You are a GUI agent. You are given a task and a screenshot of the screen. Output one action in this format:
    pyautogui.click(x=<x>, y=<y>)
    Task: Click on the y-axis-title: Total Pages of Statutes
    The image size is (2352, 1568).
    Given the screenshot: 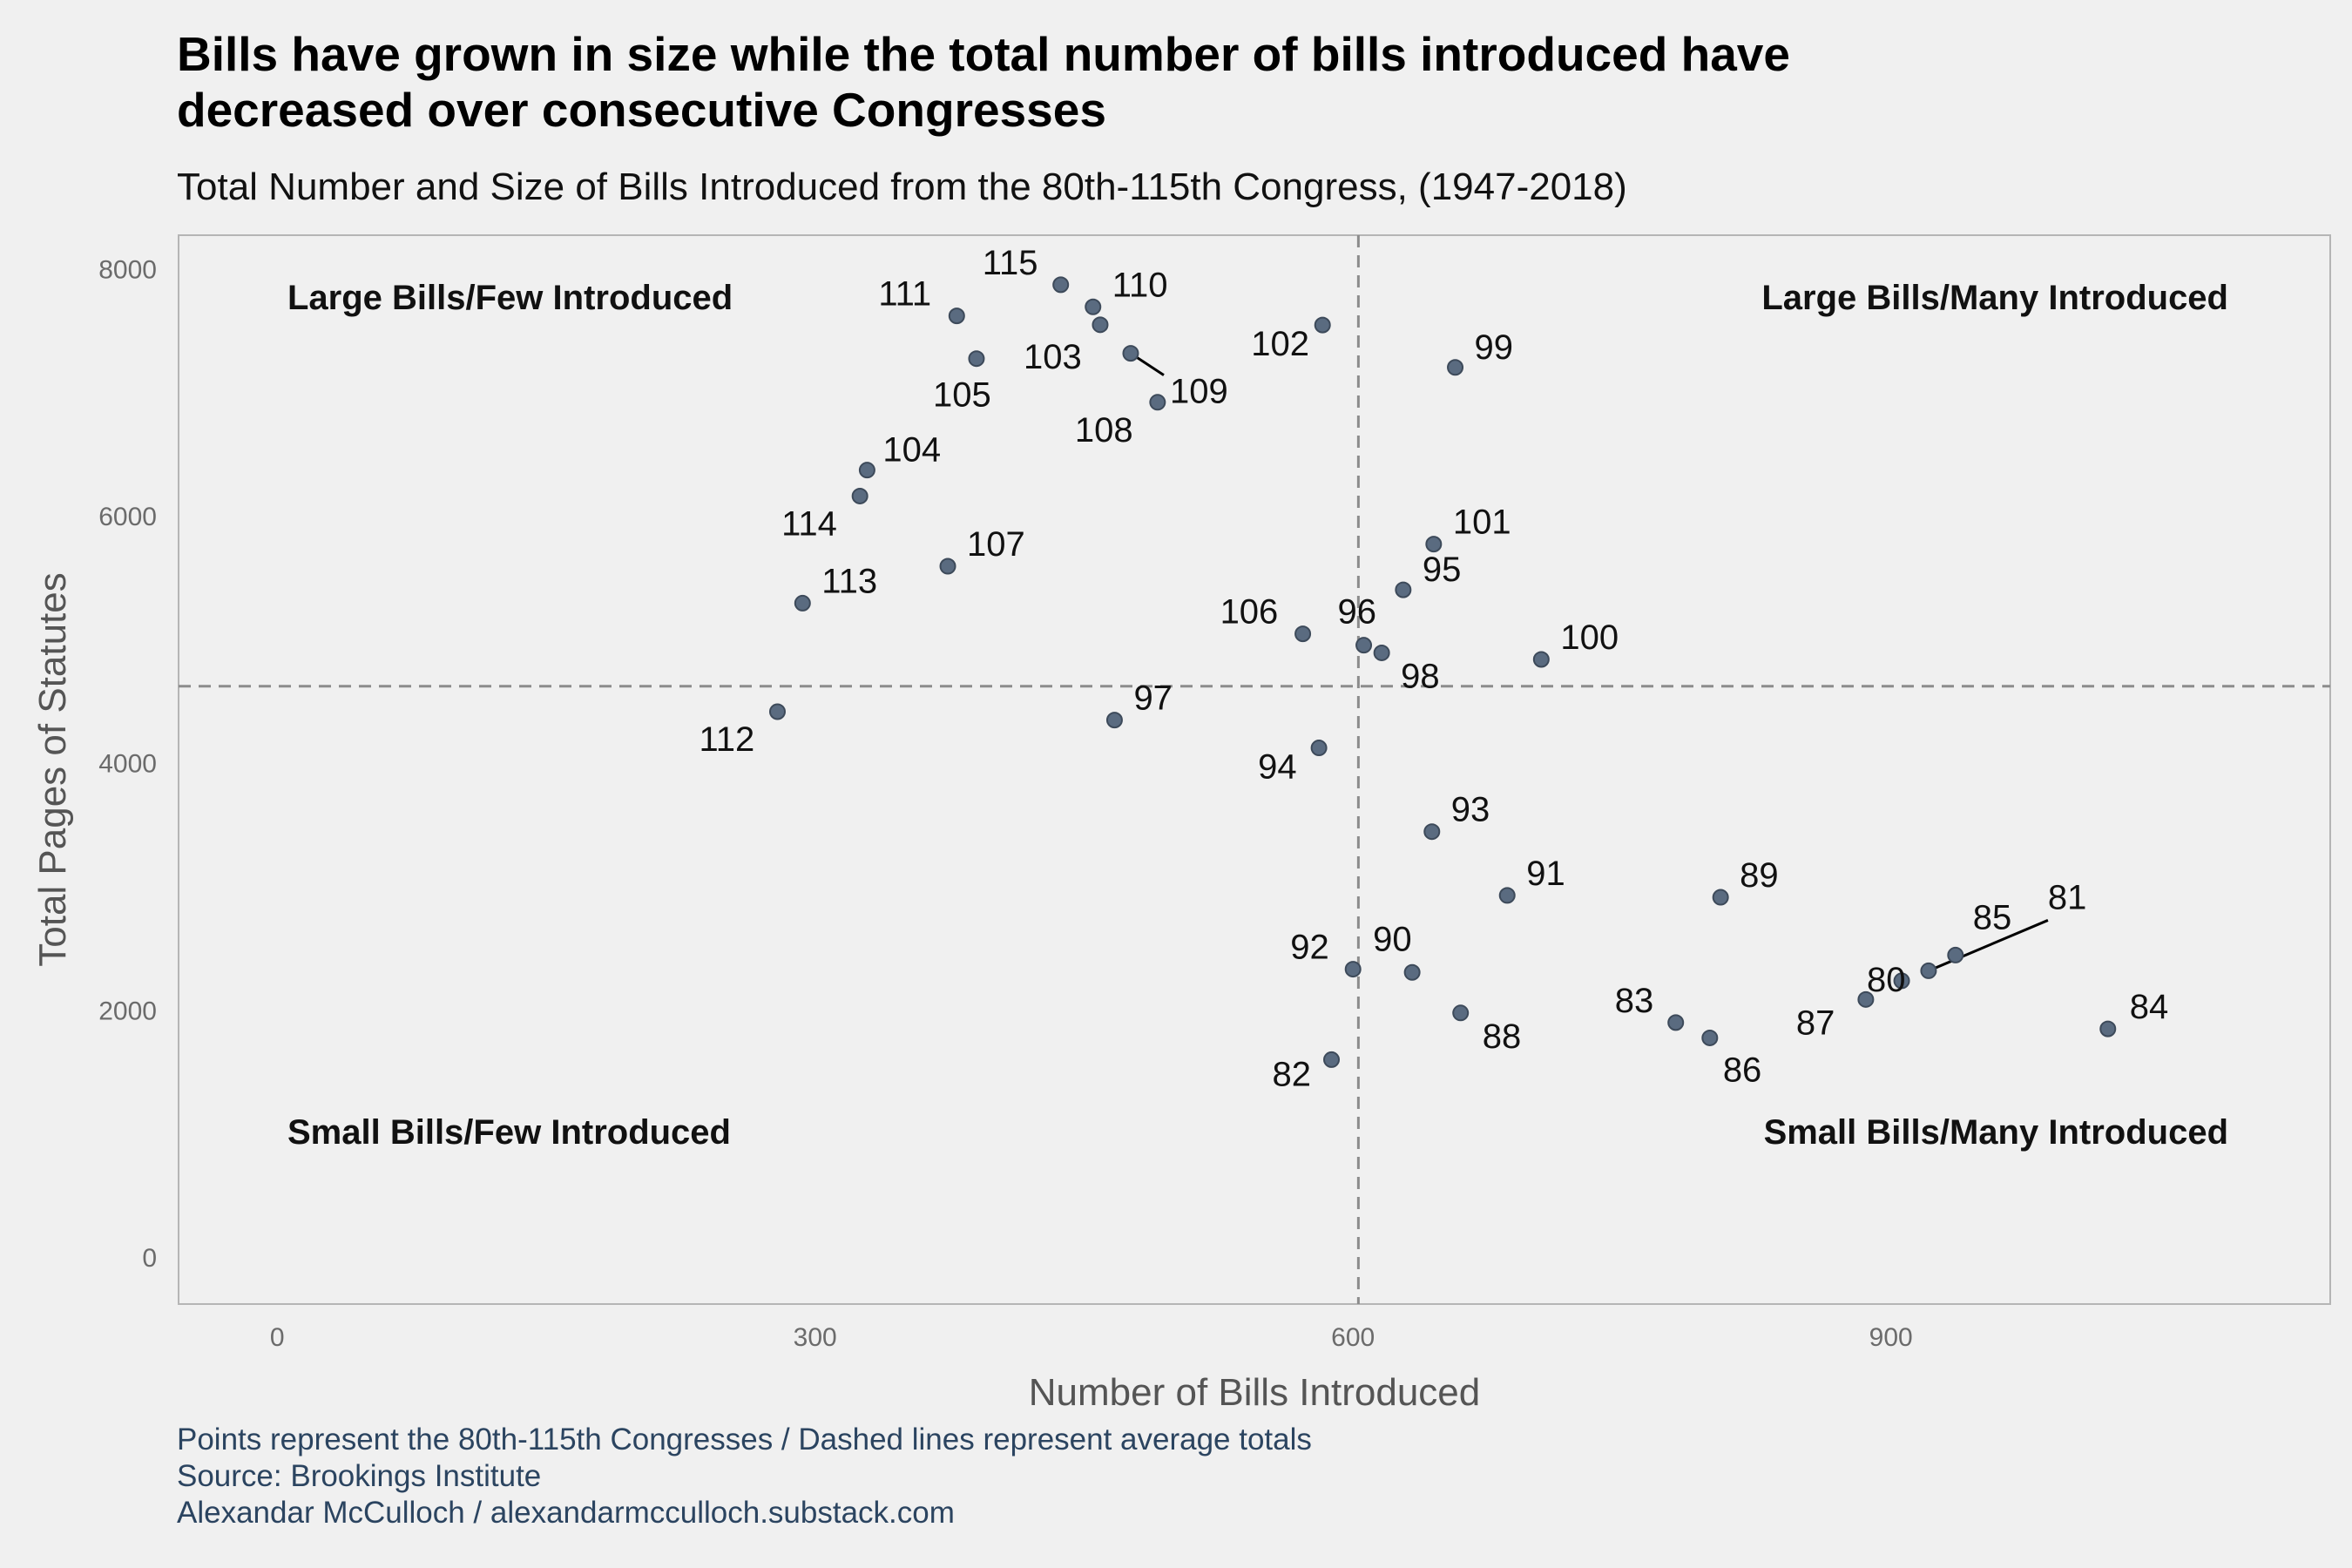 What is the action you would take?
    pyautogui.click(x=52, y=769)
    